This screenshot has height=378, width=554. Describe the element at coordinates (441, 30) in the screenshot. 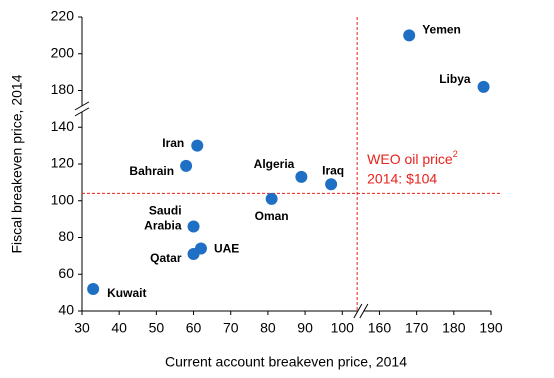

I see `point-label: Yemen` at that location.